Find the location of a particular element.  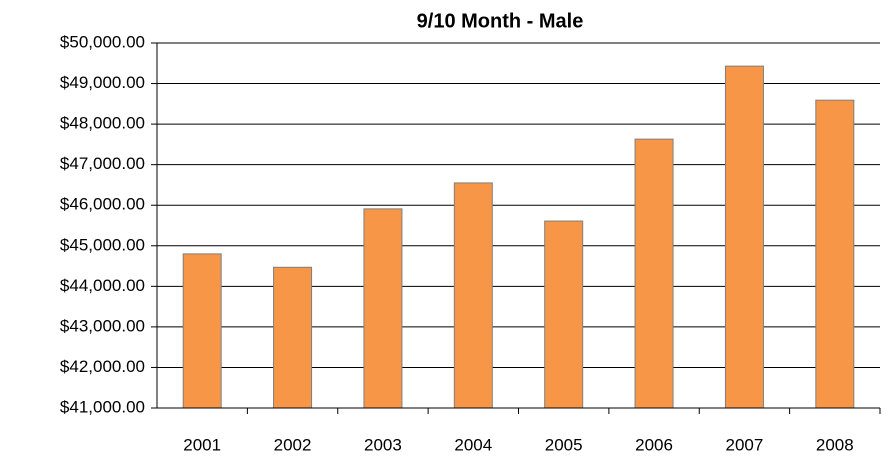

y-tick-label: $41,000.00 is located at coordinates (102, 406).